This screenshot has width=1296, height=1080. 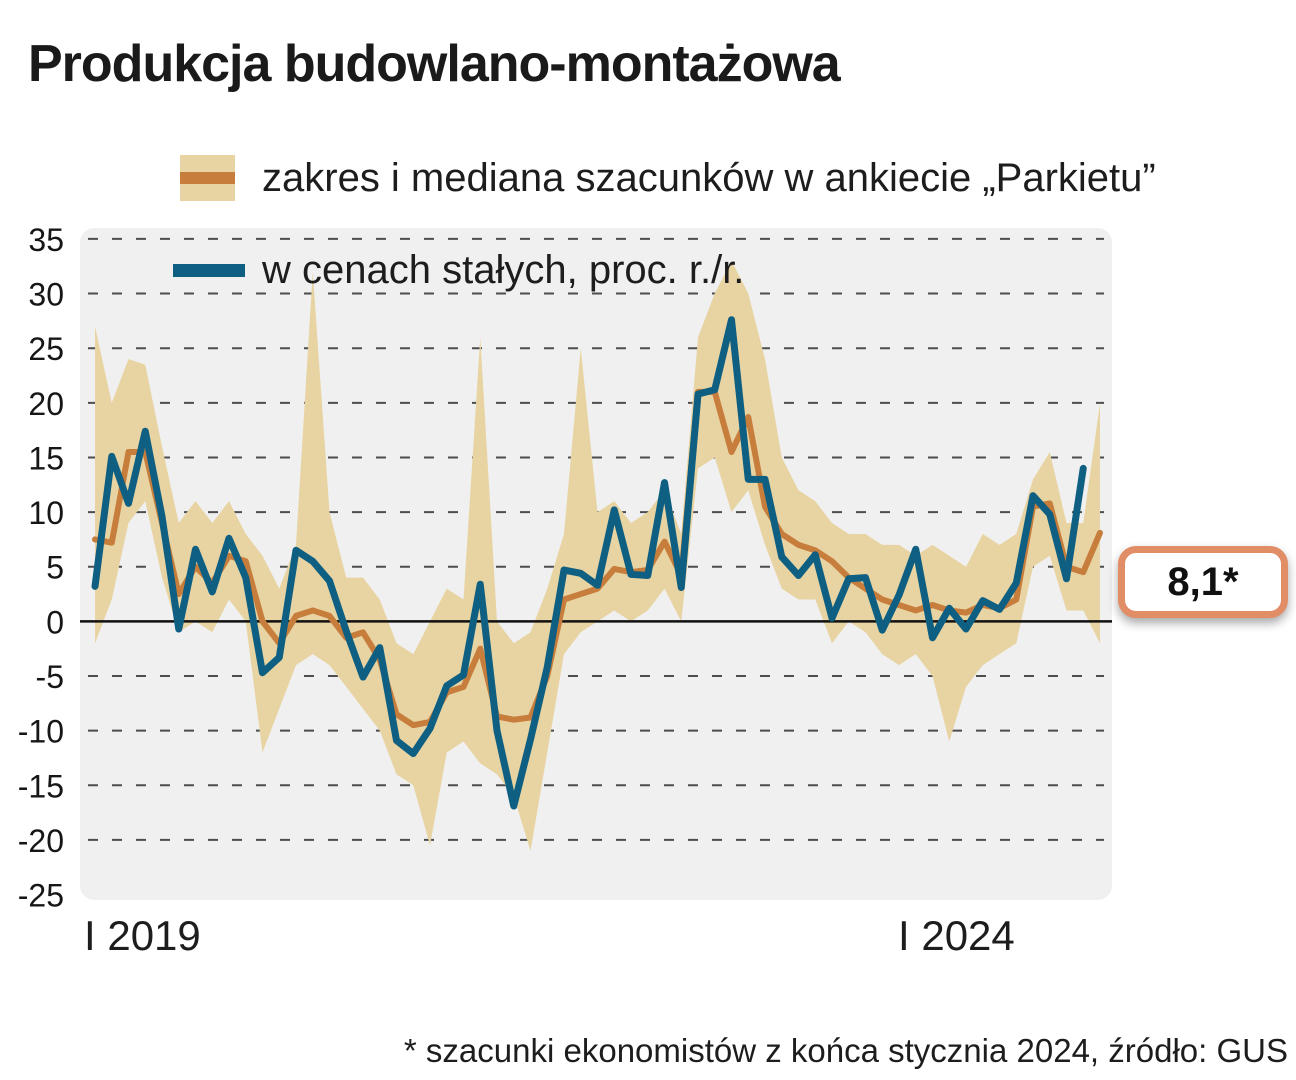 I want to click on median-line-swatch-icon, so click(x=207, y=178).